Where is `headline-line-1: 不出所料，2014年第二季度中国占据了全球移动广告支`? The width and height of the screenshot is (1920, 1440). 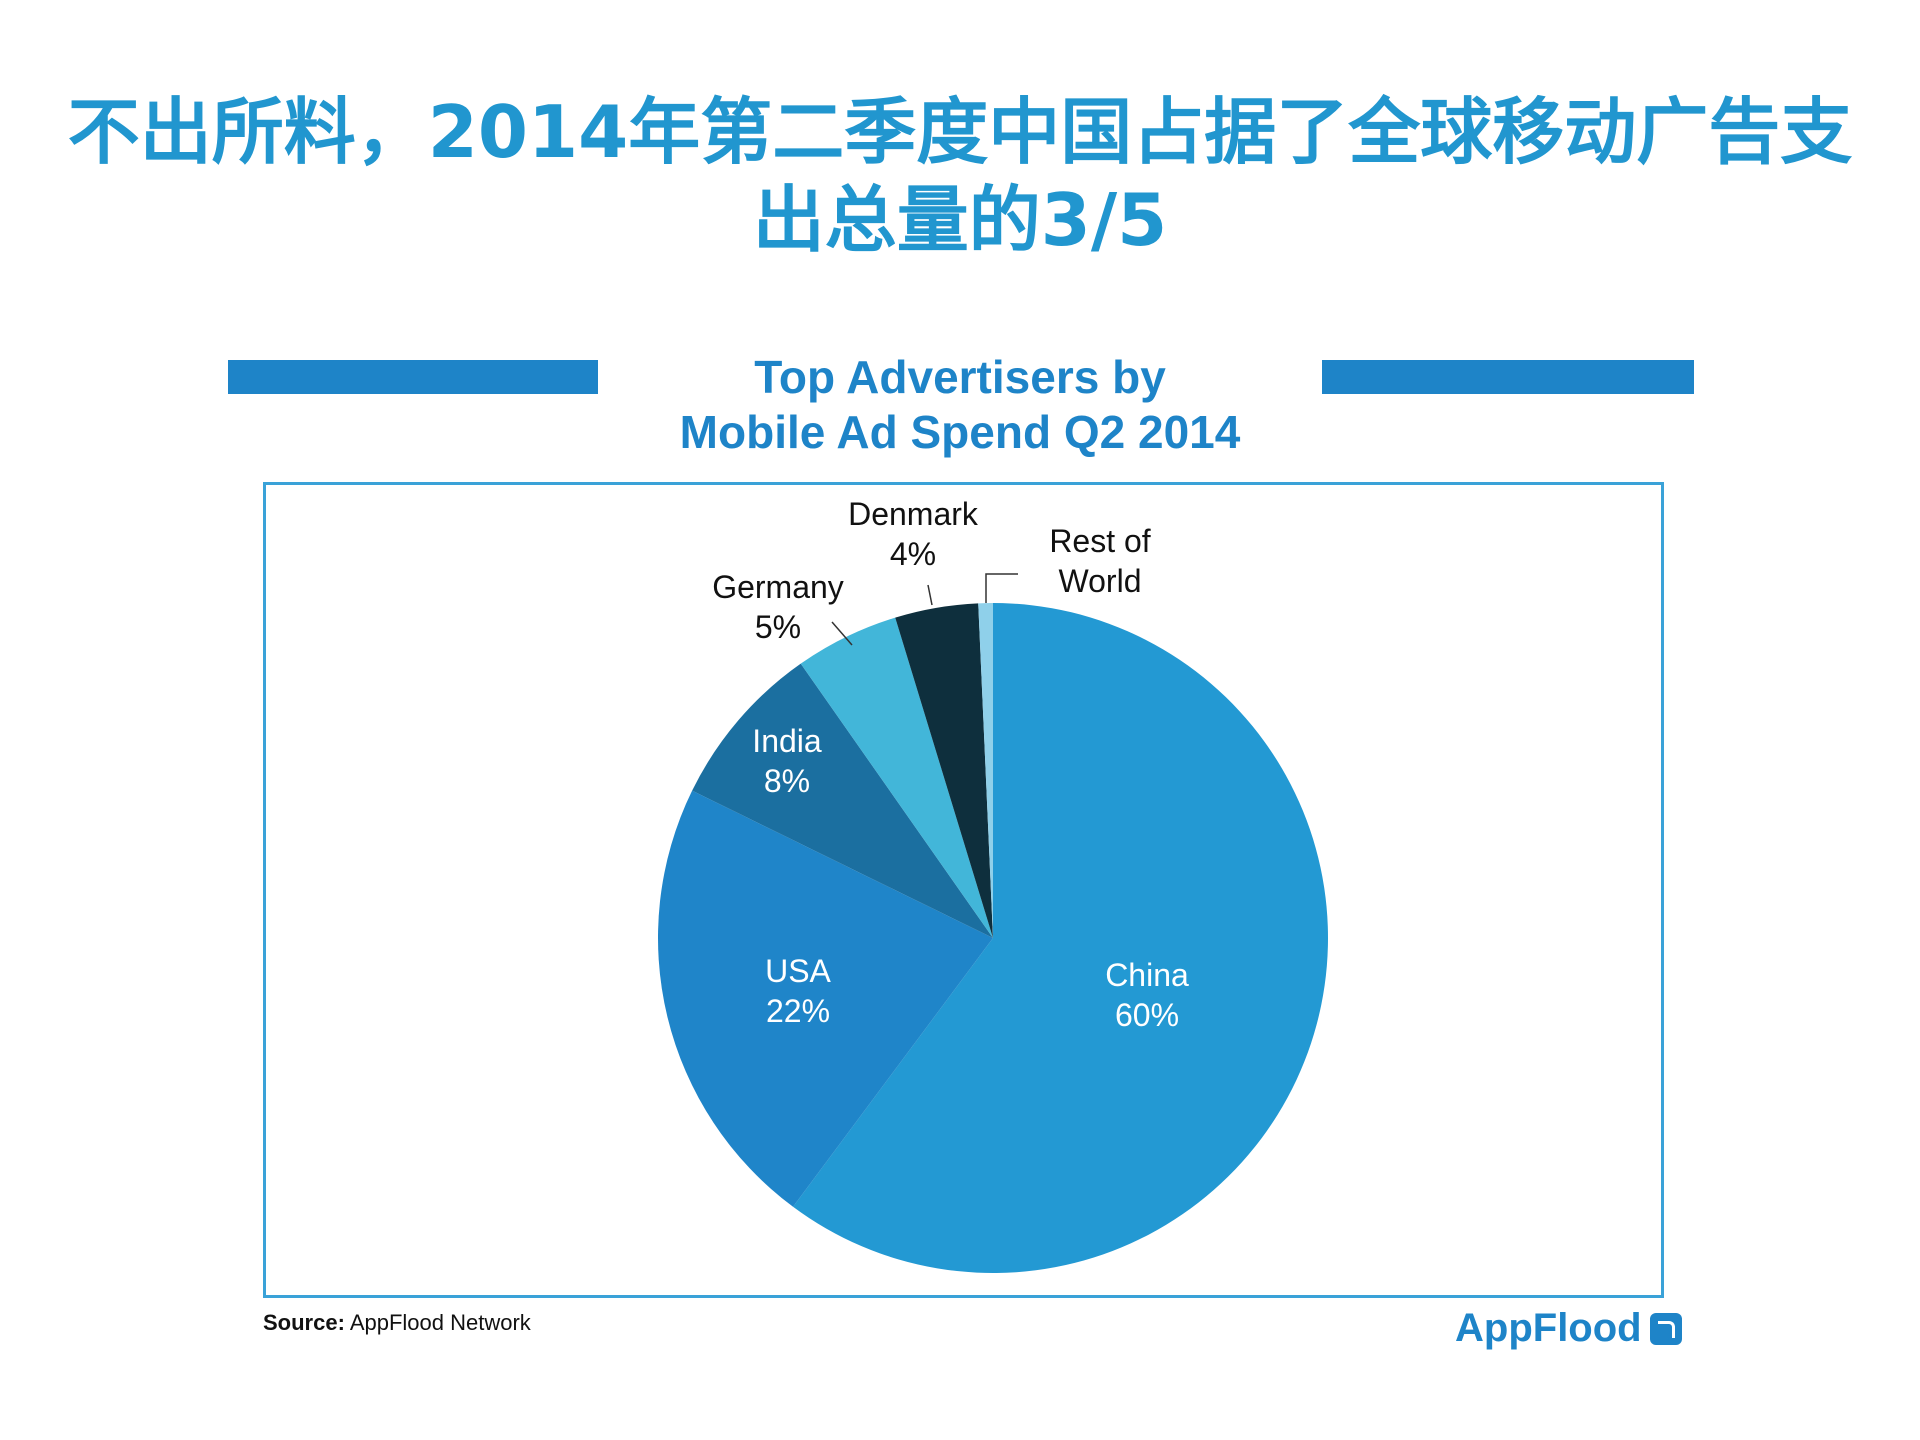 headline-line-1: 不出所料，2014年第二季度中国占据了全球移动广告支 is located at coordinates (960, 132).